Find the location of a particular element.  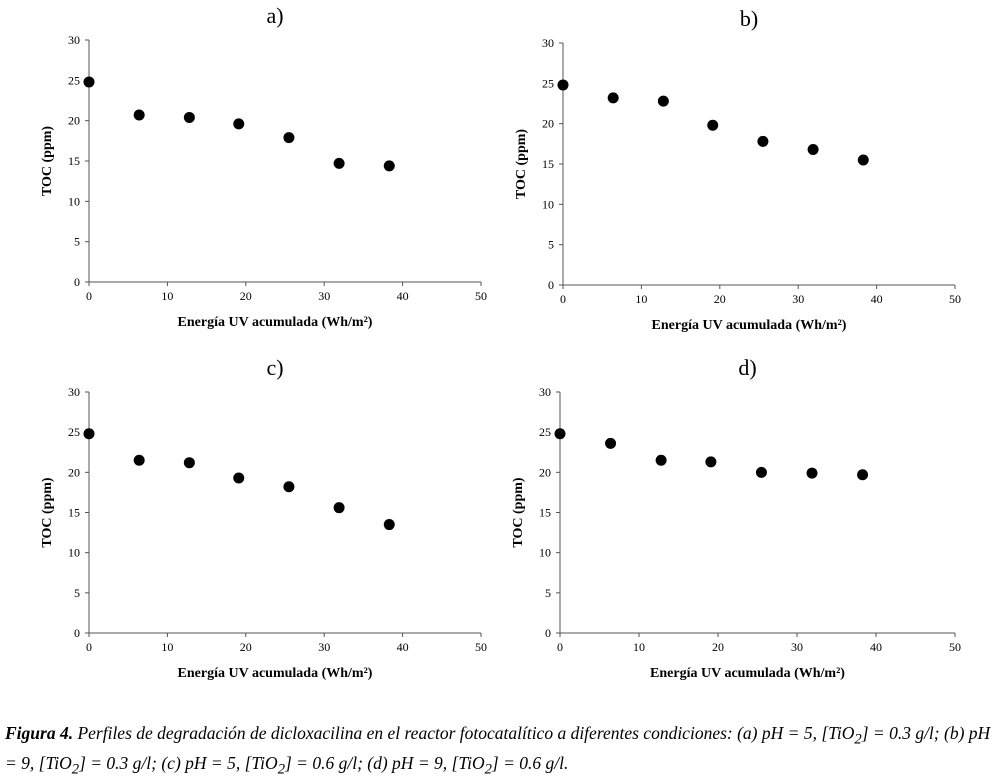

y-tick-label-c: 30 is located at coordinates (74, 392).